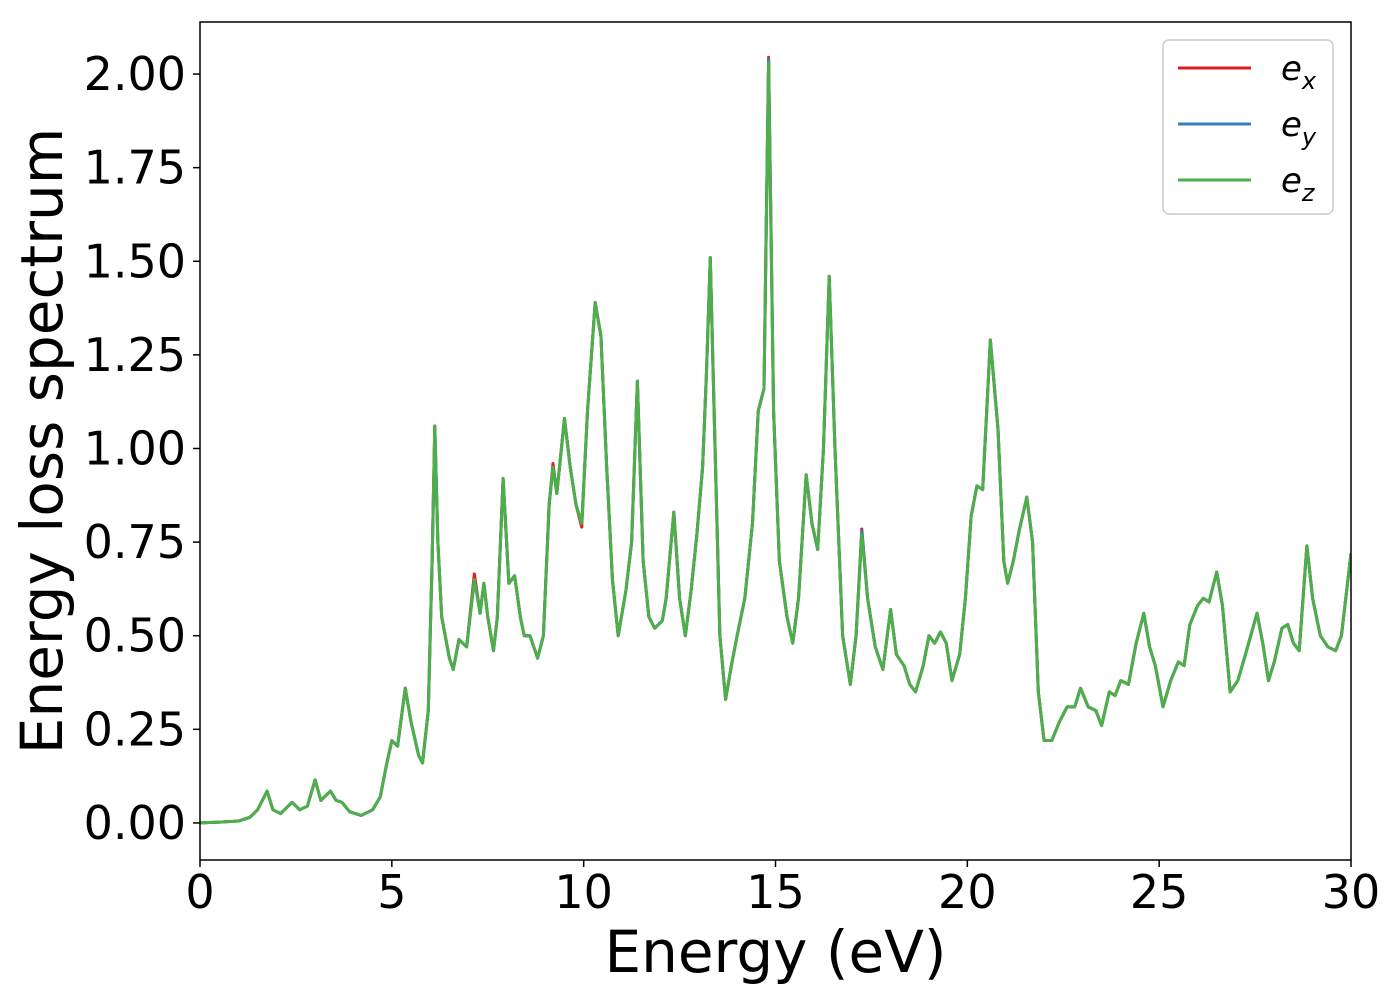 The height and width of the screenshot is (1000, 1400). I want to click on x-tick-label: 20, so click(967, 892).